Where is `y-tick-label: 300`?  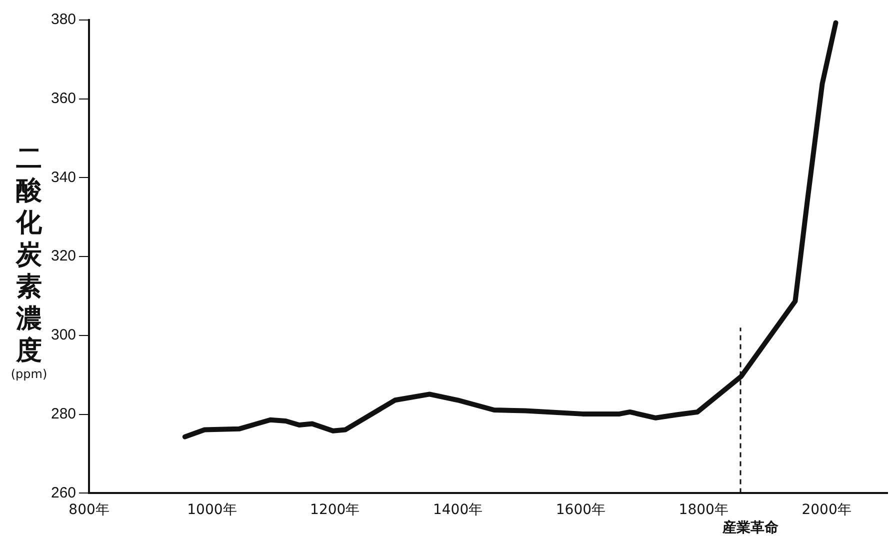
y-tick-label: 300 is located at coordinates (63, 335).